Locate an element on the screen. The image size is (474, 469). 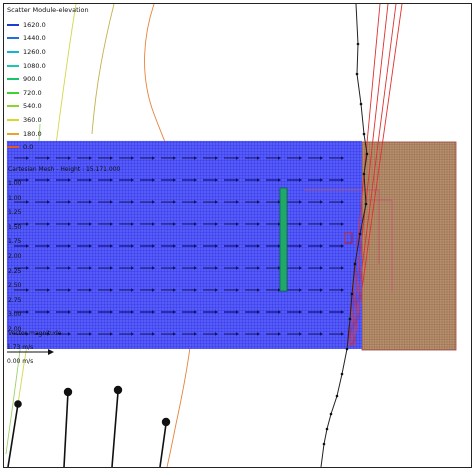
legend-value: 1620.0 is located at coordinates (34, 24).